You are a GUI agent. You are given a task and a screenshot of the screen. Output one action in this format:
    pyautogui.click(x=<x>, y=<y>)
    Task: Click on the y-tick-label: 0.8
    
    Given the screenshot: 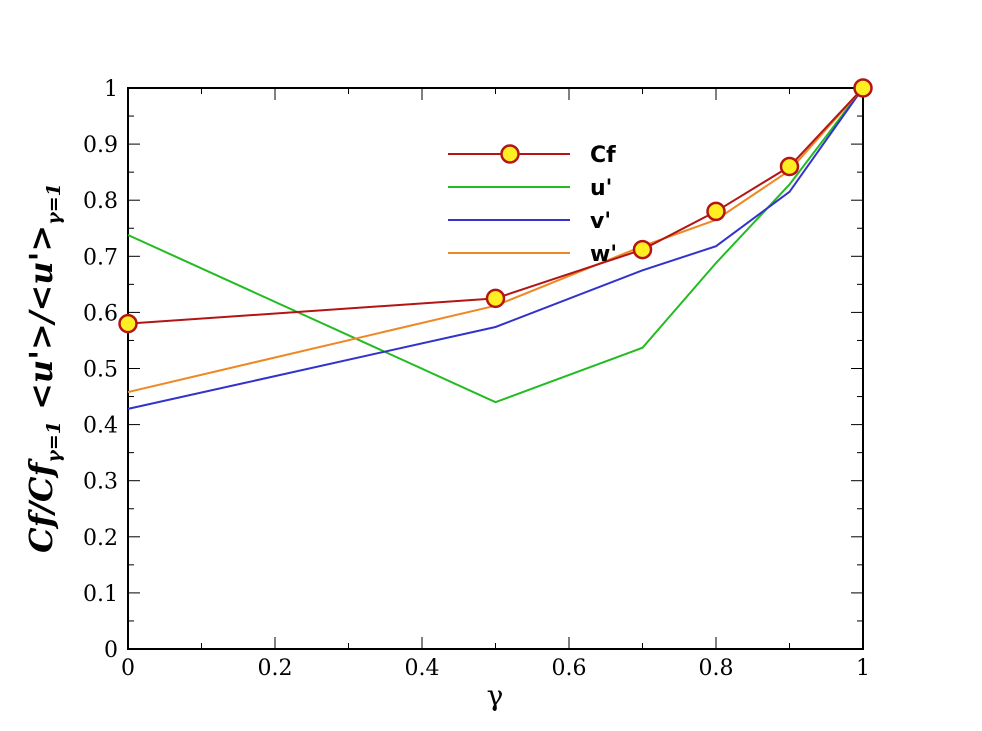 What is the action you would take?
    pyautogui.click(x=100, y=201)
    